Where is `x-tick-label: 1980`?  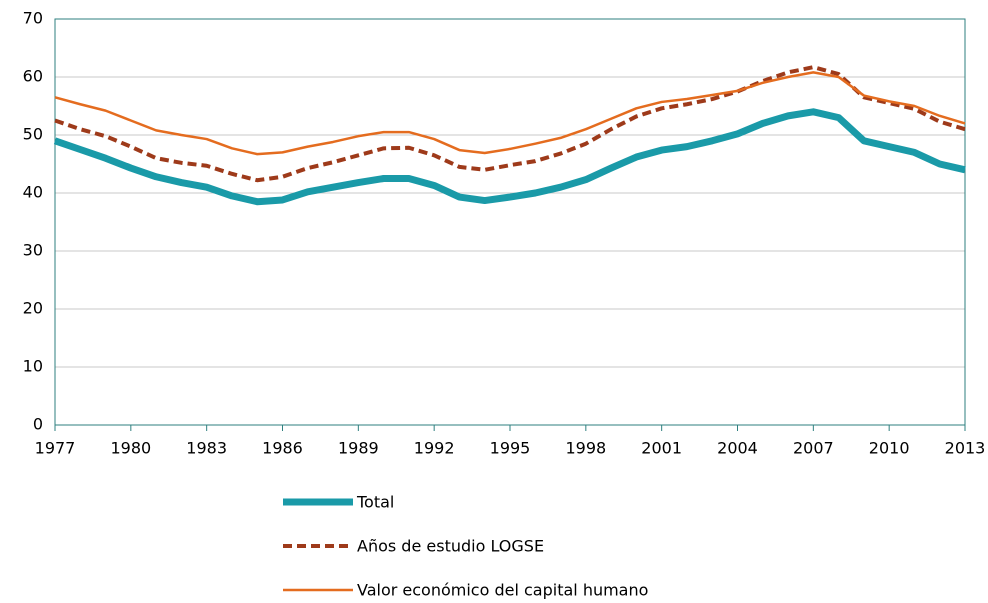
x-tick-label: 1980 is located at coordinates (130, 448).